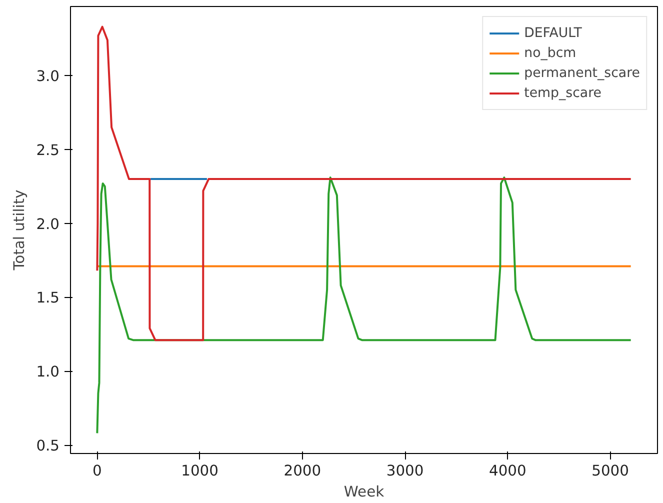 This screenshot has width=663, height=503. Describe the element at coordinates (405, 471) in the screenshot. I see `x-tick-label: 3000` at that location.